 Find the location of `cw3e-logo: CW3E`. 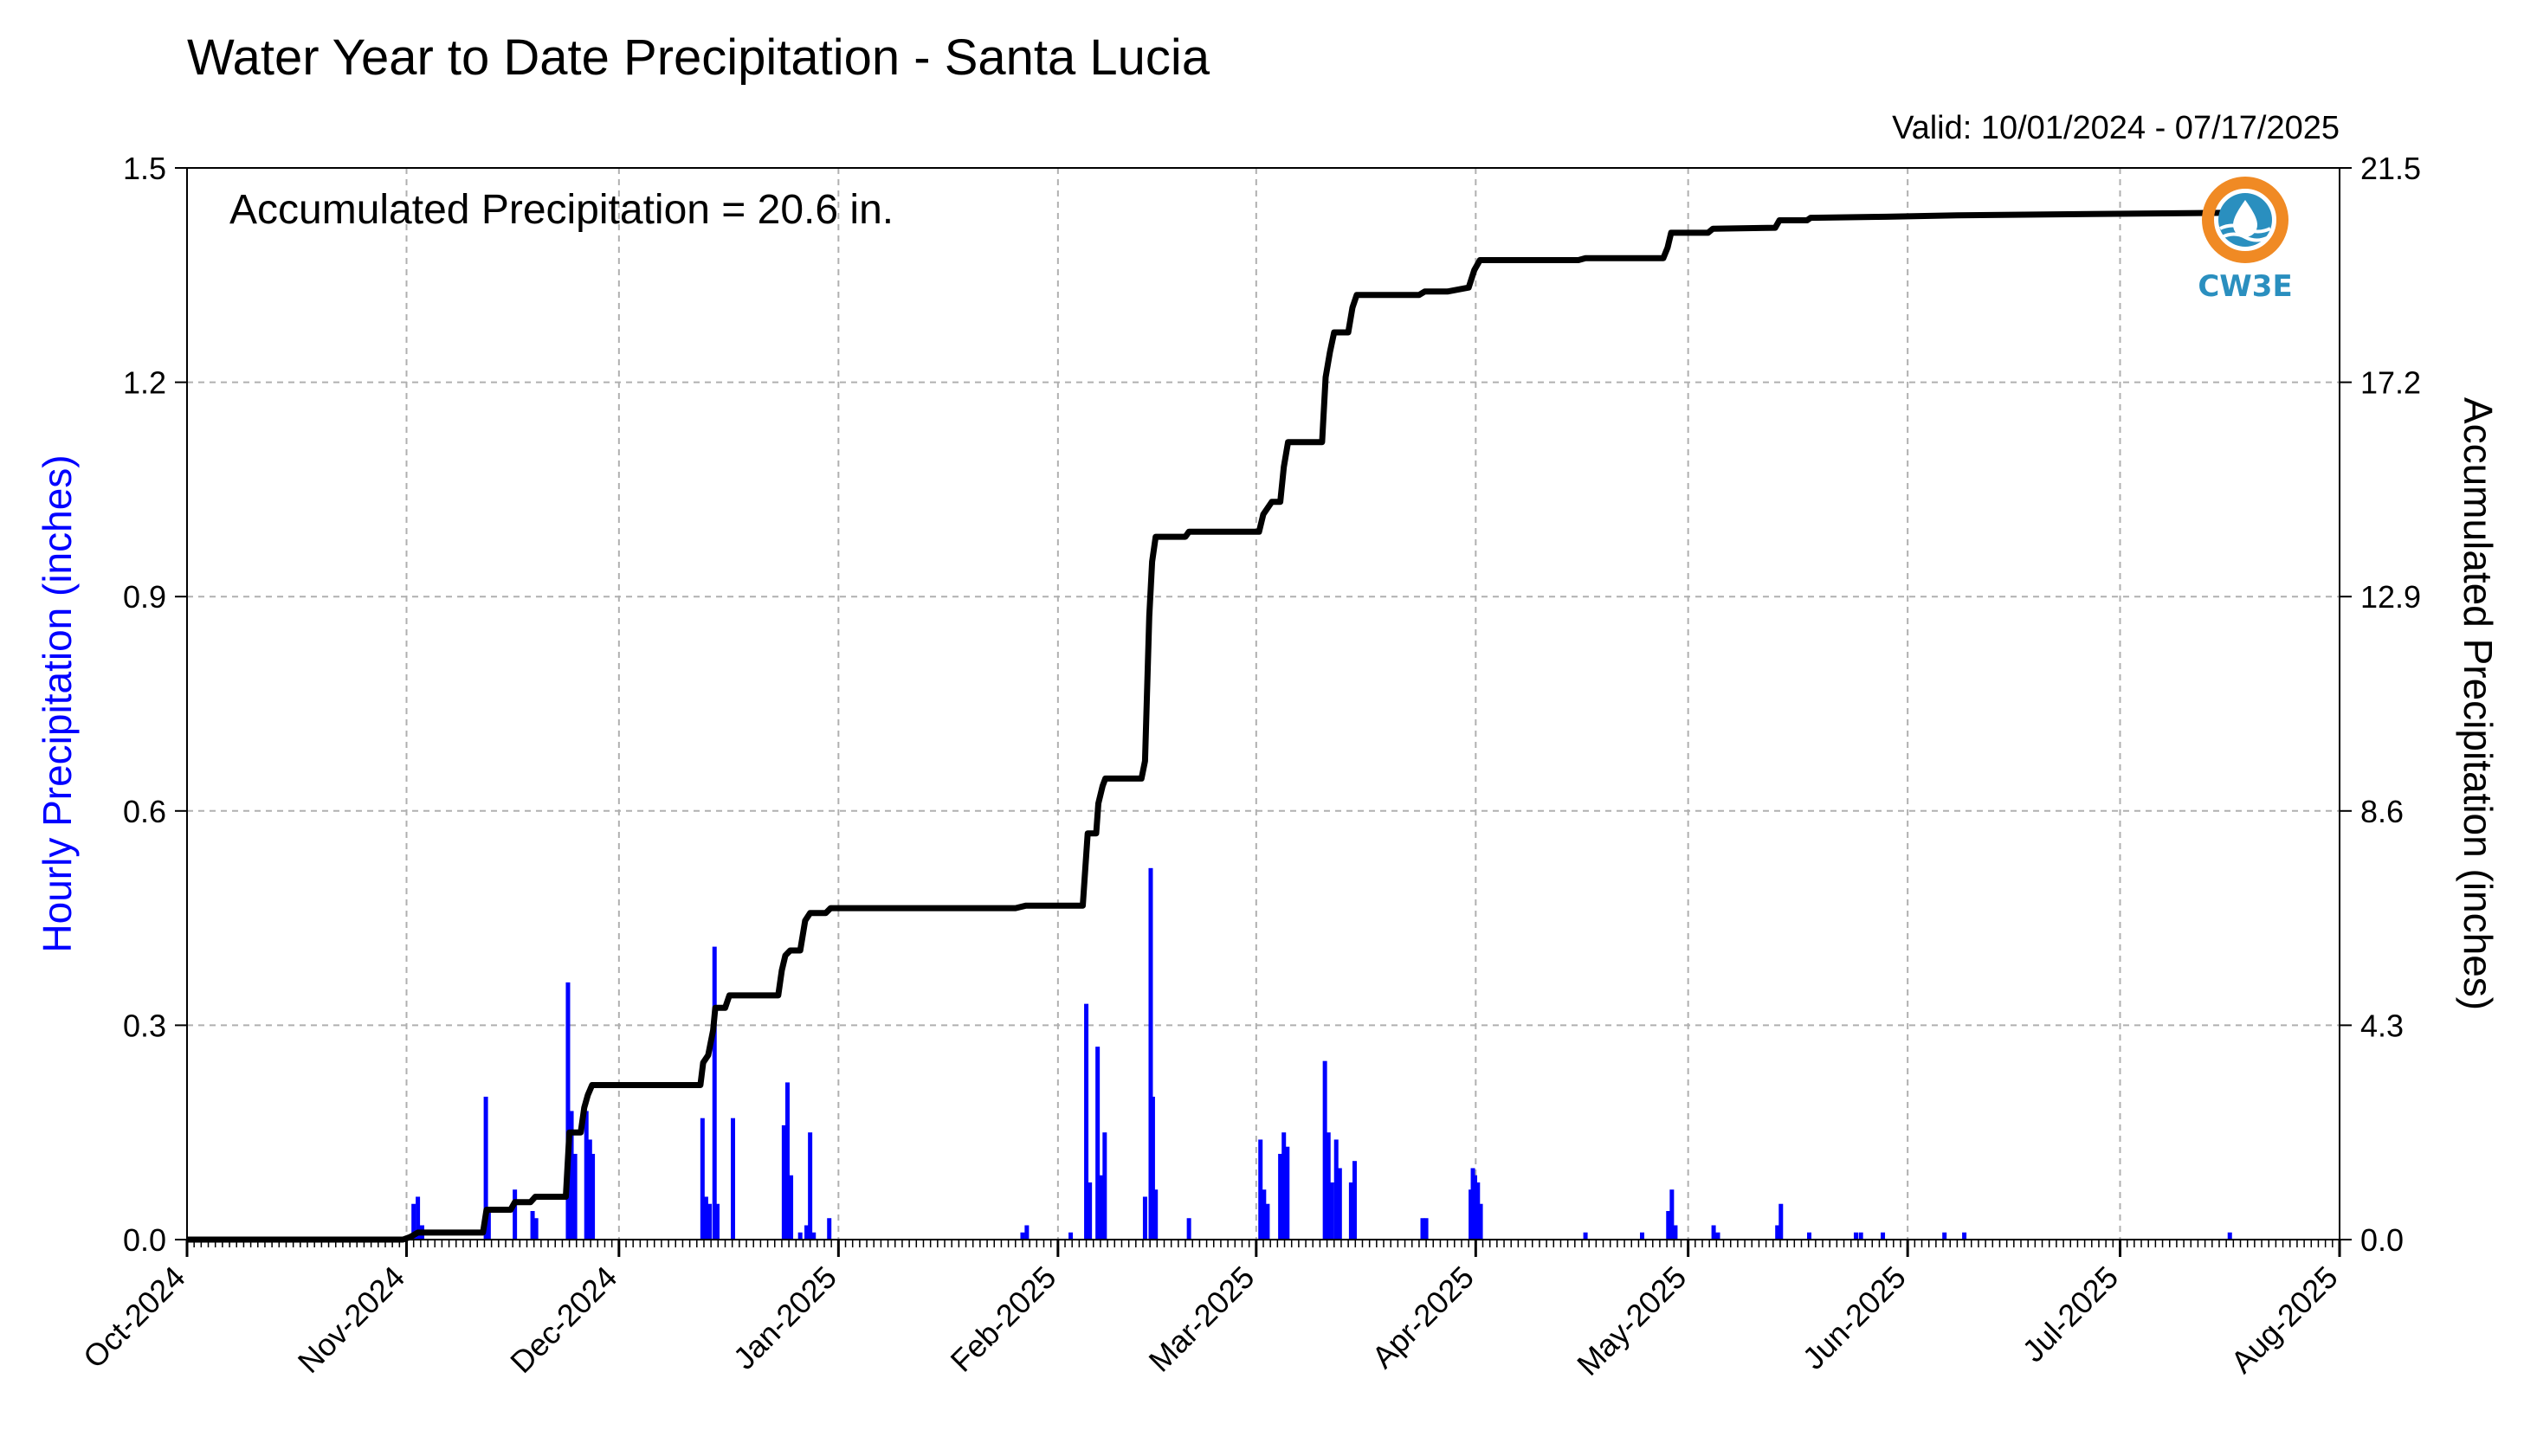

cw3e-logo: CW3E is located at coordinates (2245, 240).